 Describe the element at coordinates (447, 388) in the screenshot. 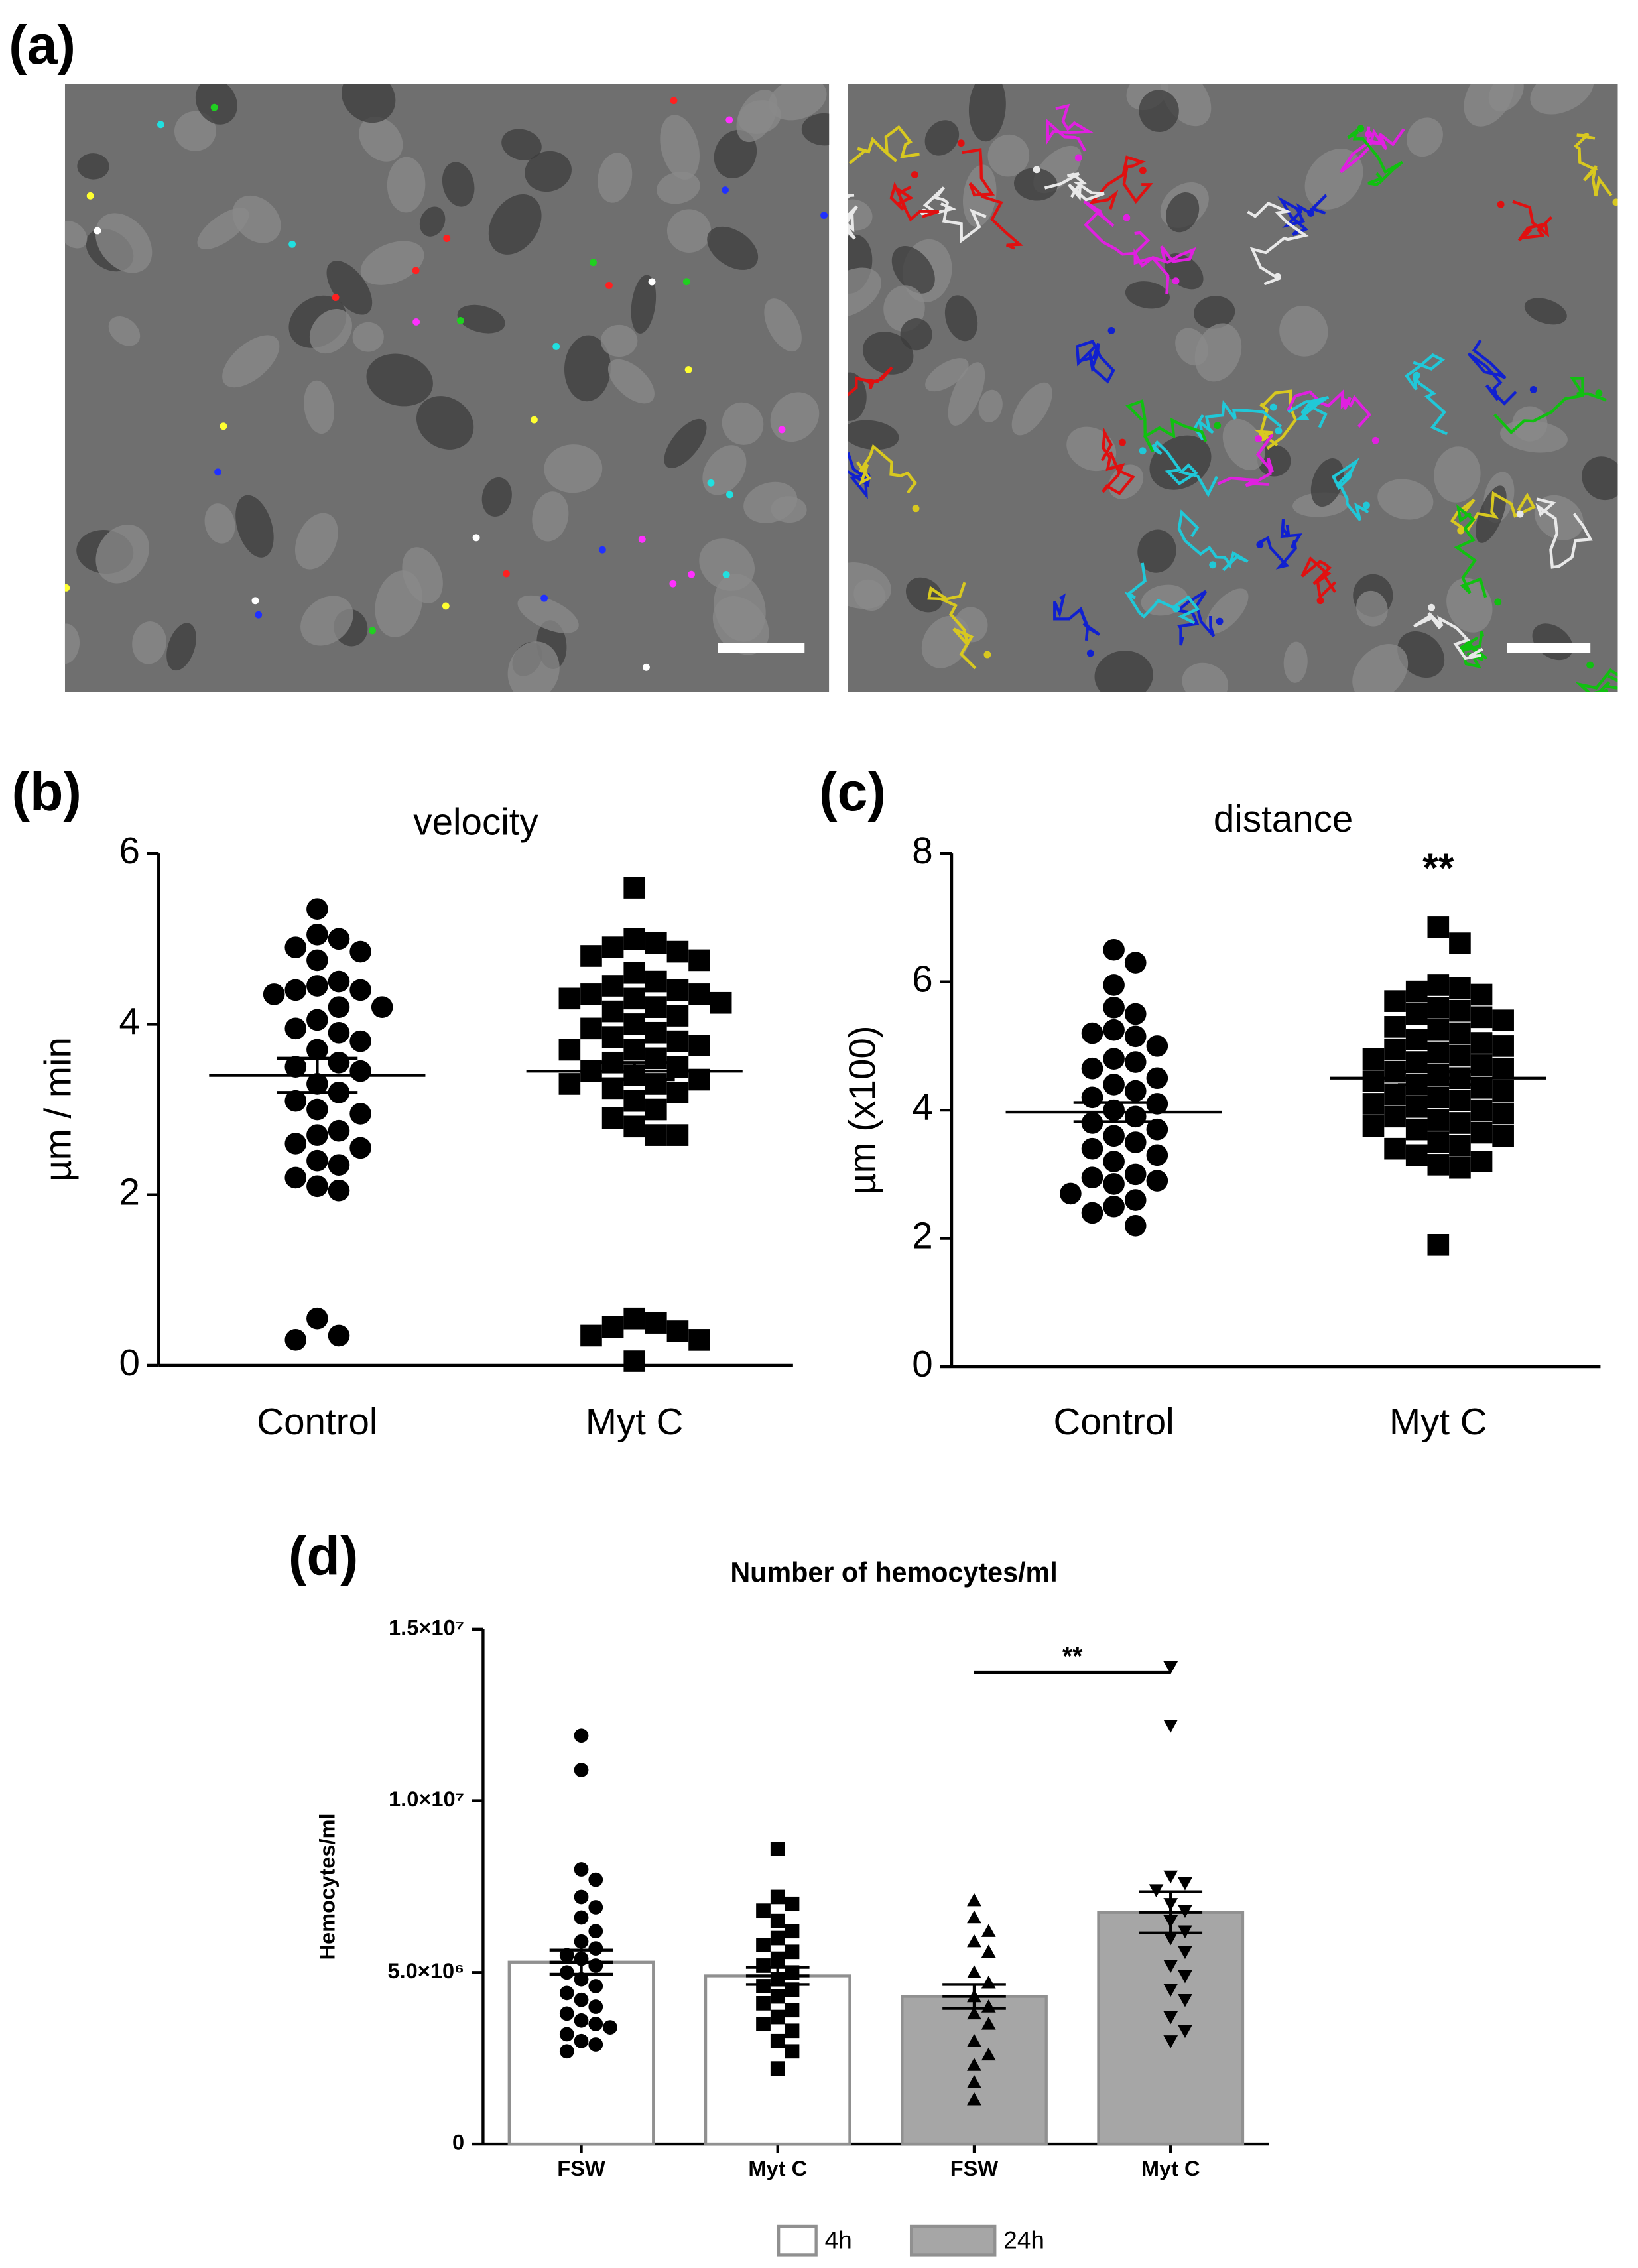

I see `micrograph-control` at that location.